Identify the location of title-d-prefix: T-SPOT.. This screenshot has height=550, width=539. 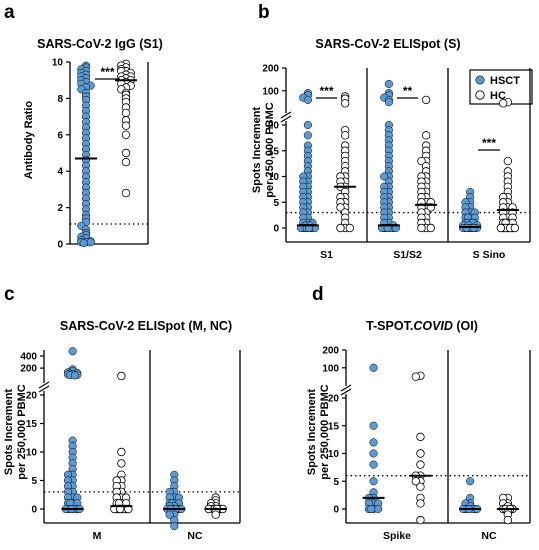
(389, 326).